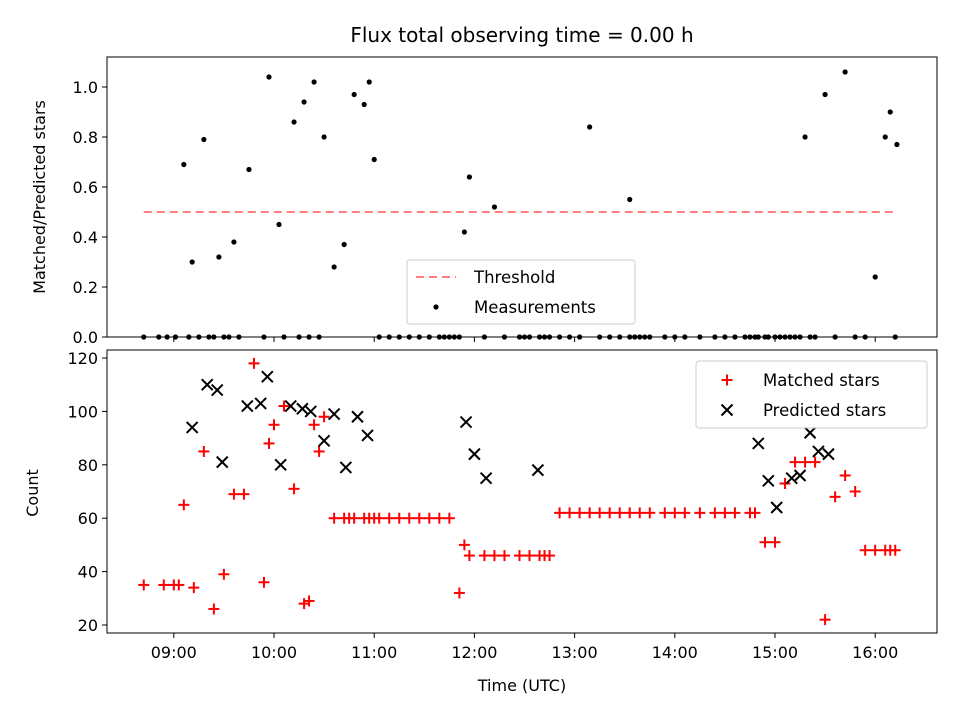  Describe the element at coordinates (521, 292) in the screenshot. I see `top-legend-box` at that location.